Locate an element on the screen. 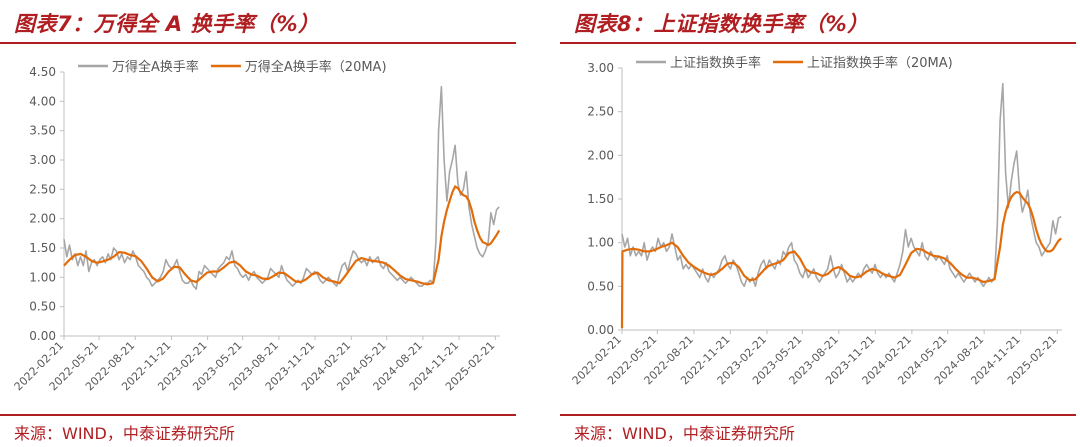 Image resolution: width=1080 pixels, height=447 pixels. y-tick-label: 3.50 is located at coordinates (42, 131).